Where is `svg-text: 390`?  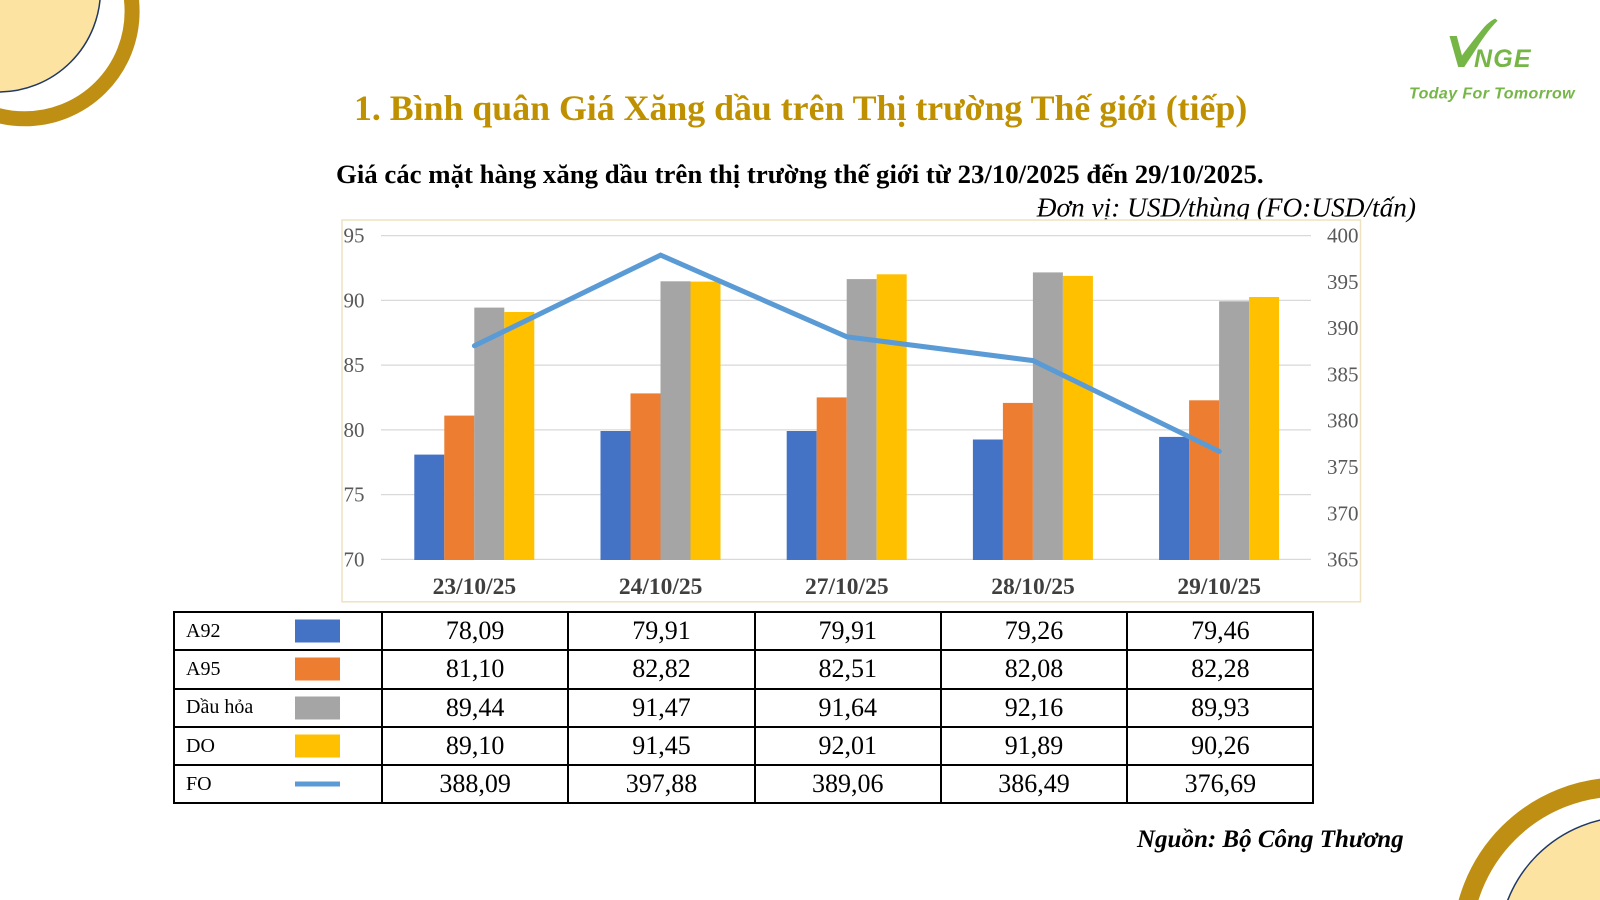 svg-text: 390 is located at coordinates (1343, 328).